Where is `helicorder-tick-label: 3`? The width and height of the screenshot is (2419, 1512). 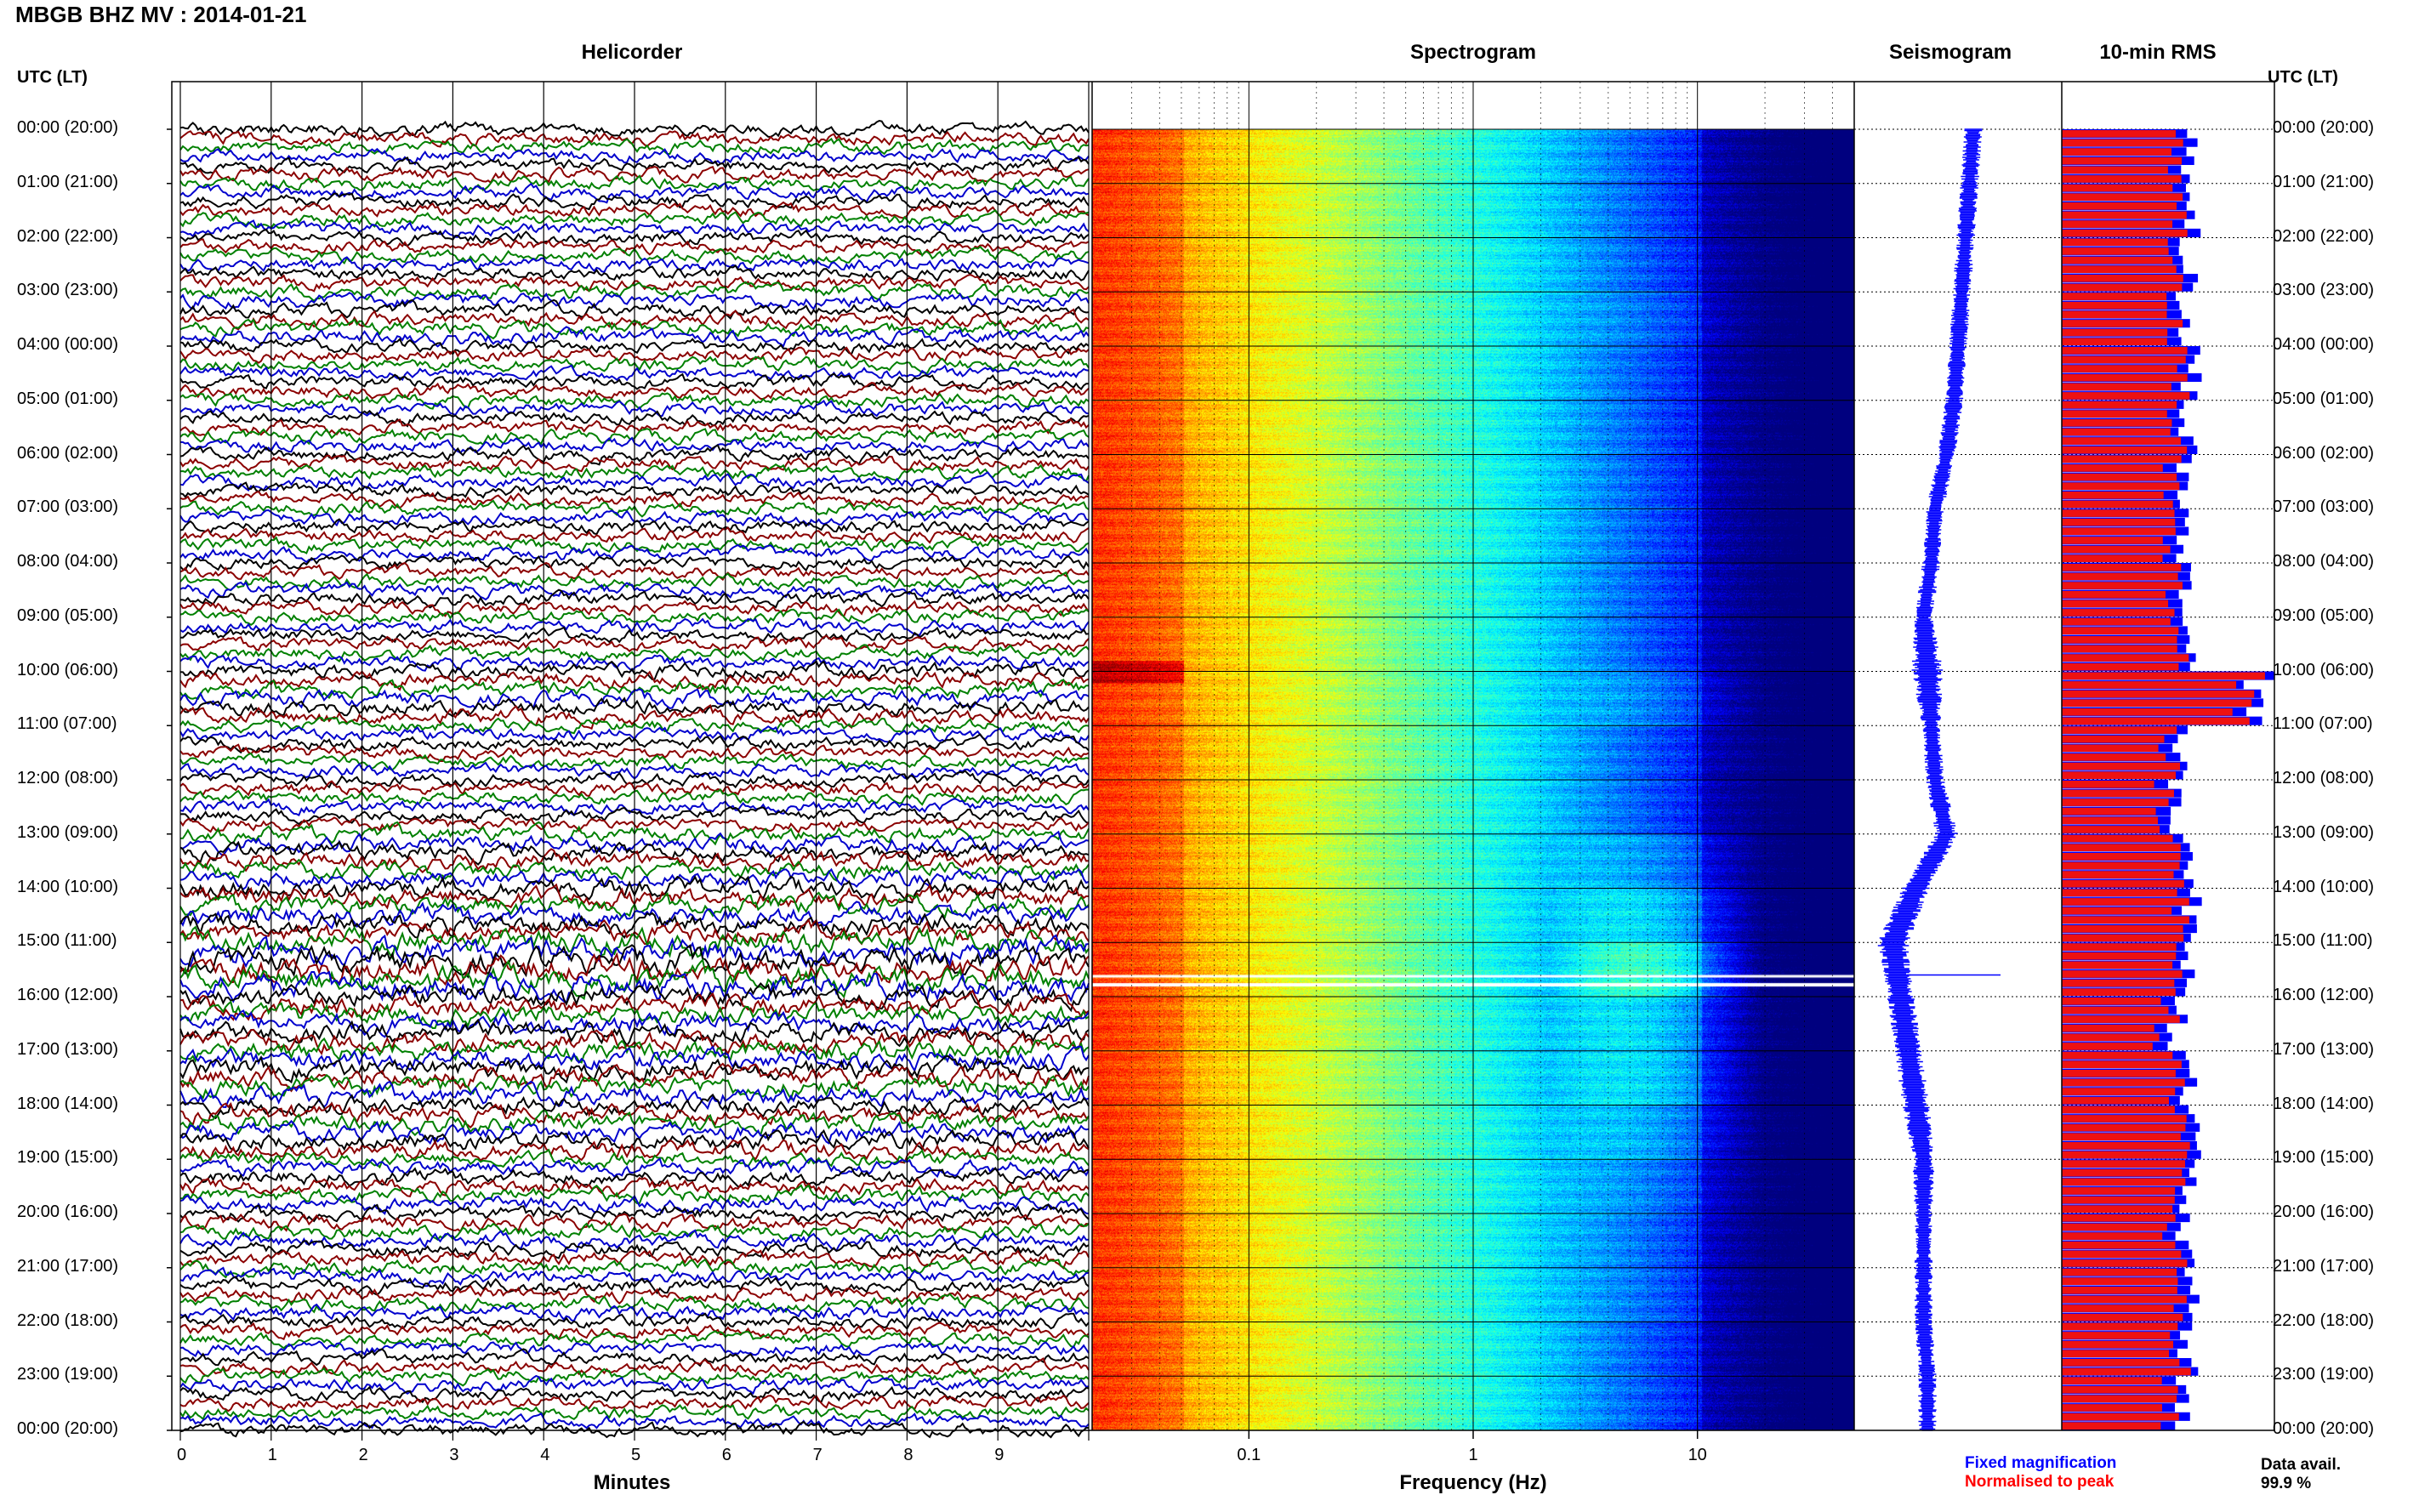
helicorder-tick-label: 3 is located at coordinates (454, 1455).